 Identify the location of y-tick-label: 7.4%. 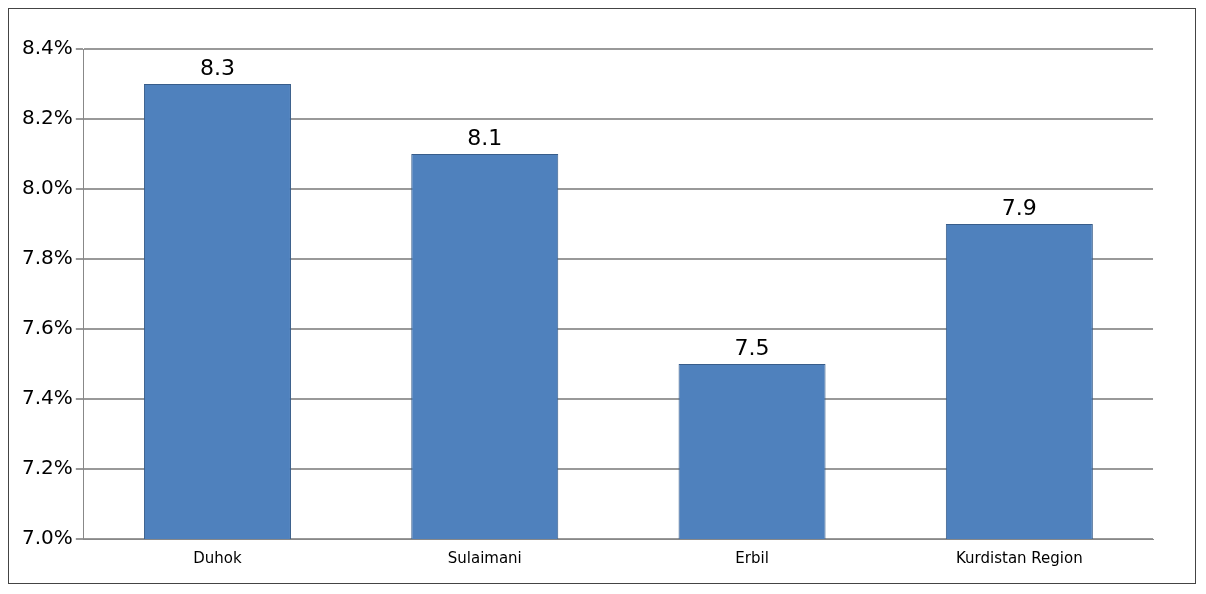
(47, 397).